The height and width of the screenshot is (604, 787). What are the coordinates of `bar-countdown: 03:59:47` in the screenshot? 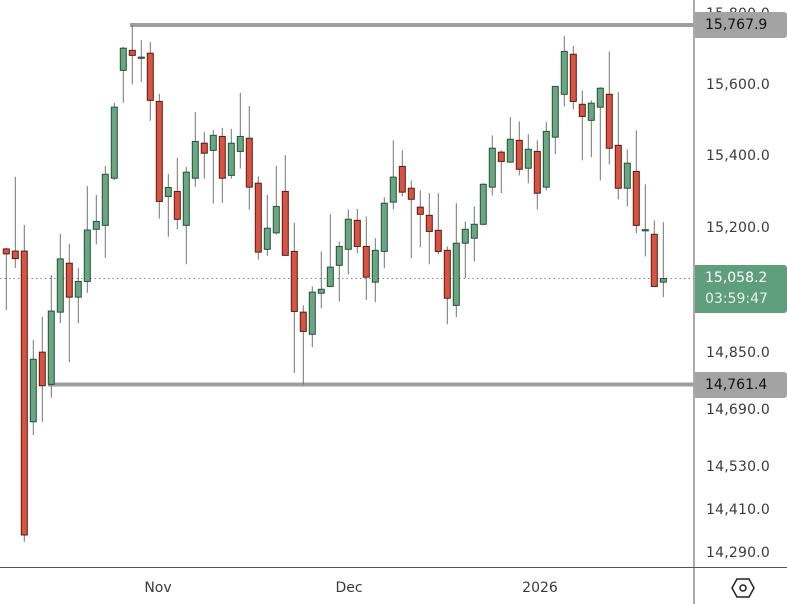 It's located at (736, 298).